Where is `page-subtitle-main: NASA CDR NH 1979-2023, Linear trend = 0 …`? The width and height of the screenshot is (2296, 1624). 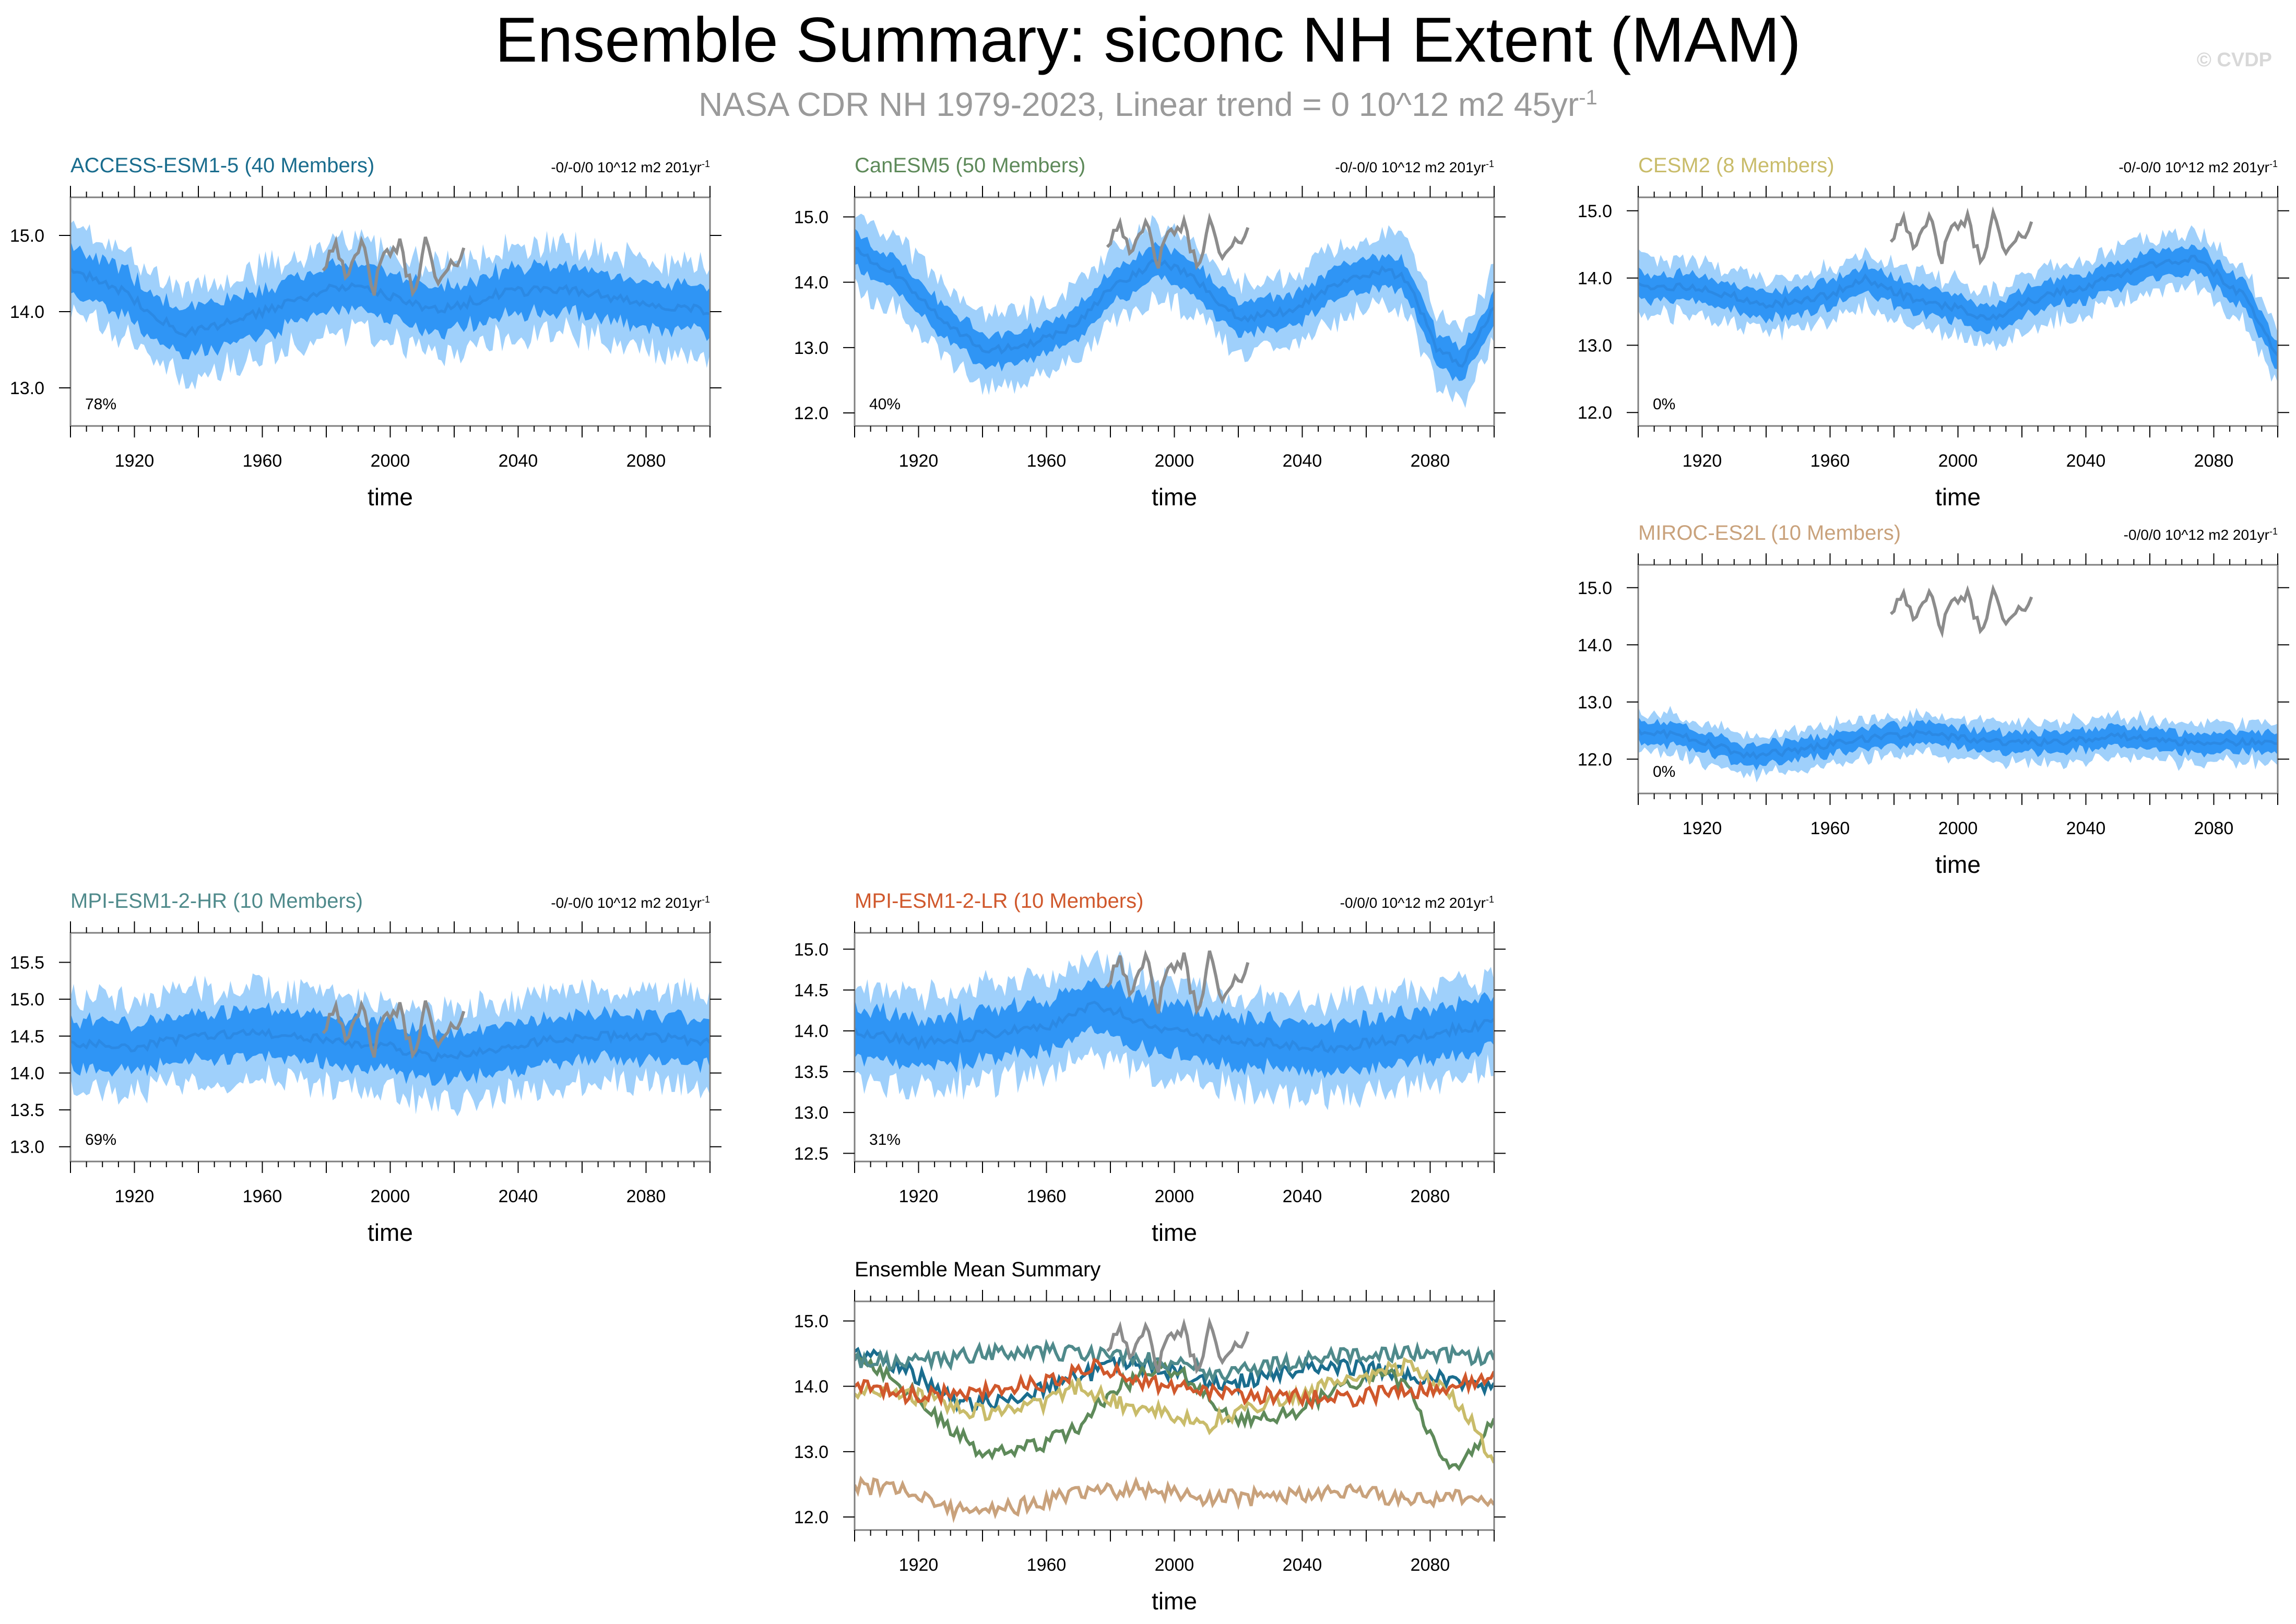
page-subtitle-main: NASA CDR NH 1979-2023, Linear trend = 0 … is located at coordinates (1139, 105).